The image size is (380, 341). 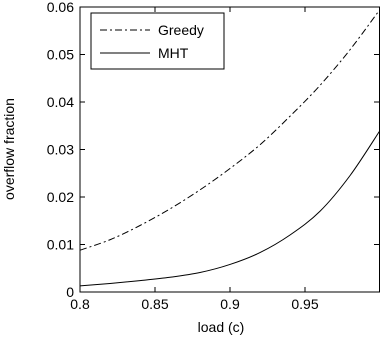 What do you see at coordinates (230, 304) in the screenshot?
I see `x-tick-label: 0.9` at bounding box center [230, 304].